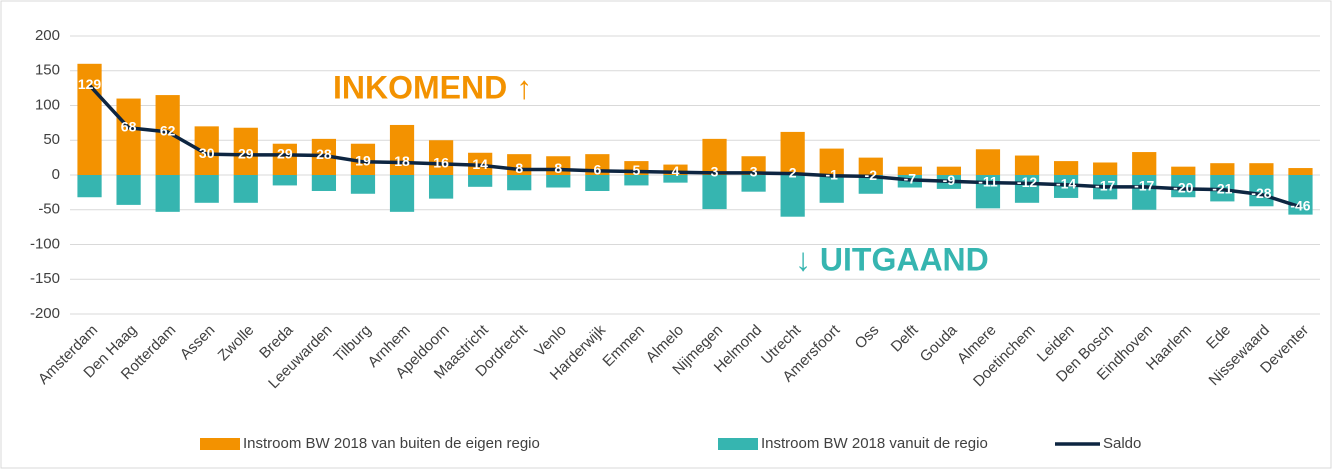 This screenshot has height=470, width=1333. I want to click on data-label: -14, so click(1066, 183).